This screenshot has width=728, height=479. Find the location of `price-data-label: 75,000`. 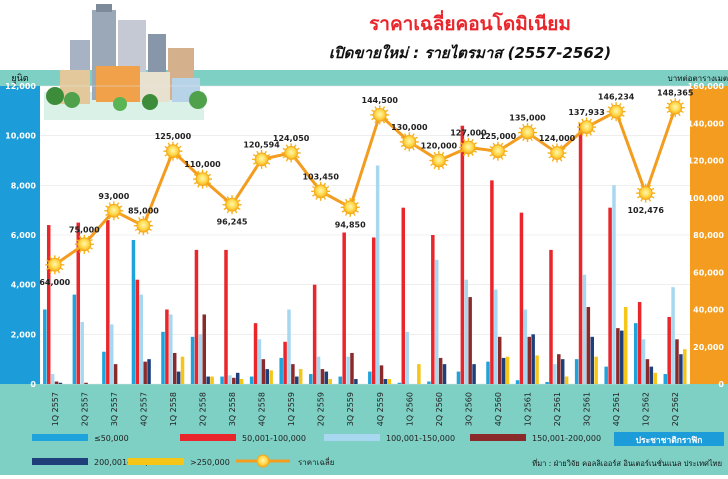

price-data-label: 75,000 is located at coordinates (84, 229).